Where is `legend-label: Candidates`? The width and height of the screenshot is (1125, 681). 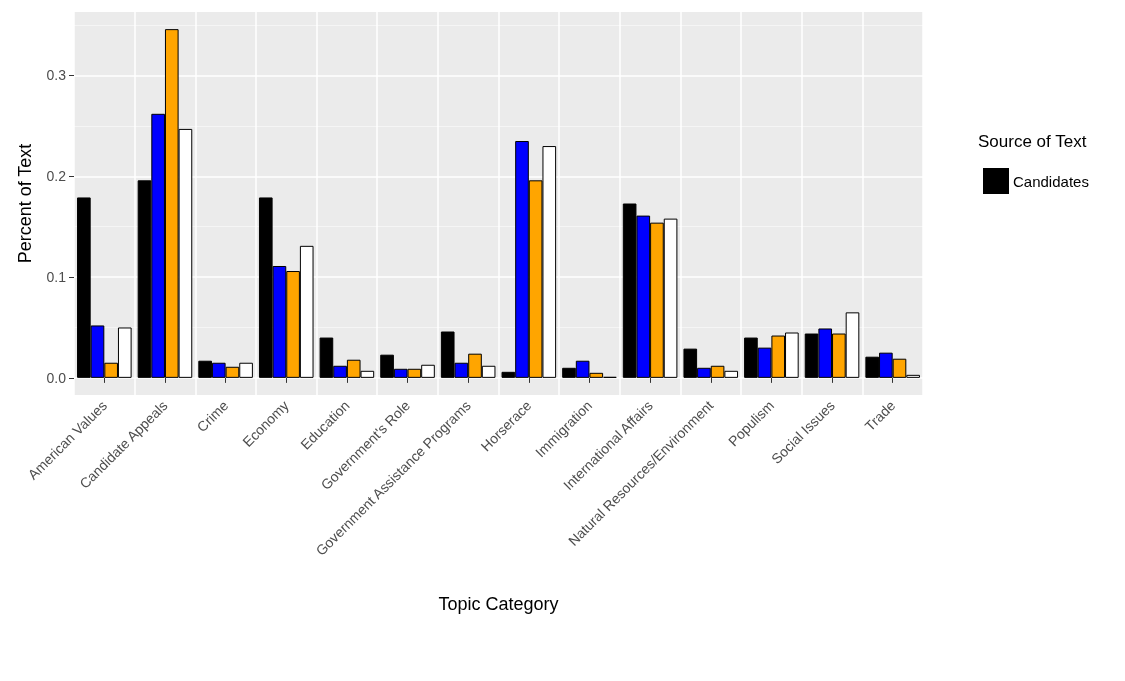 legend-label: Candidates is located at coordinates (1051, 181).